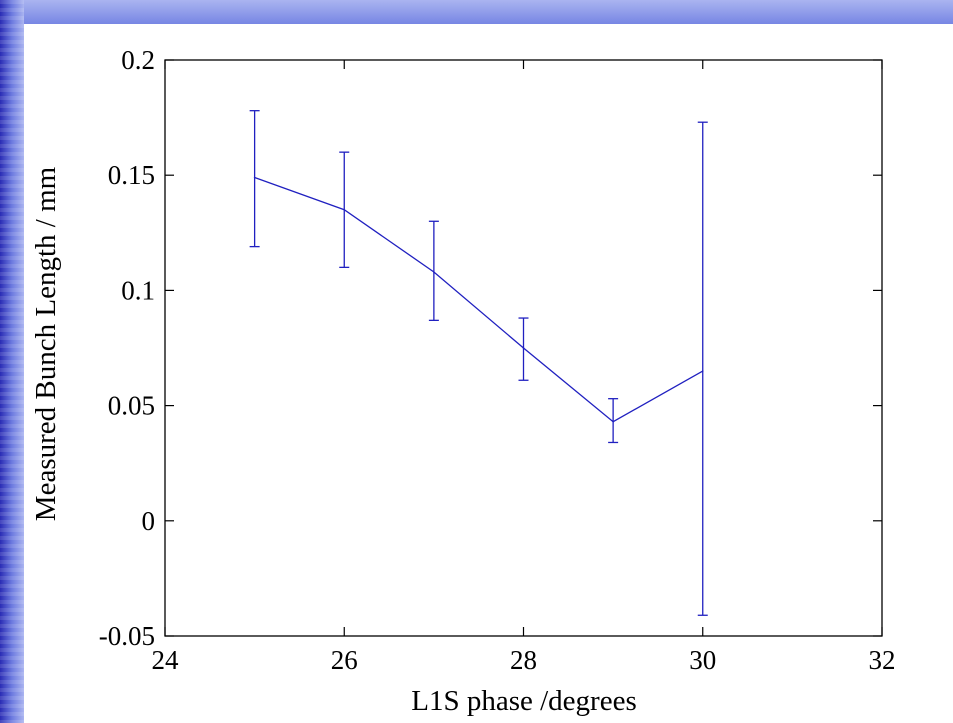 The image size is (953, 723). I want to click on y-tick-label: -0.05, so click(127, 636).